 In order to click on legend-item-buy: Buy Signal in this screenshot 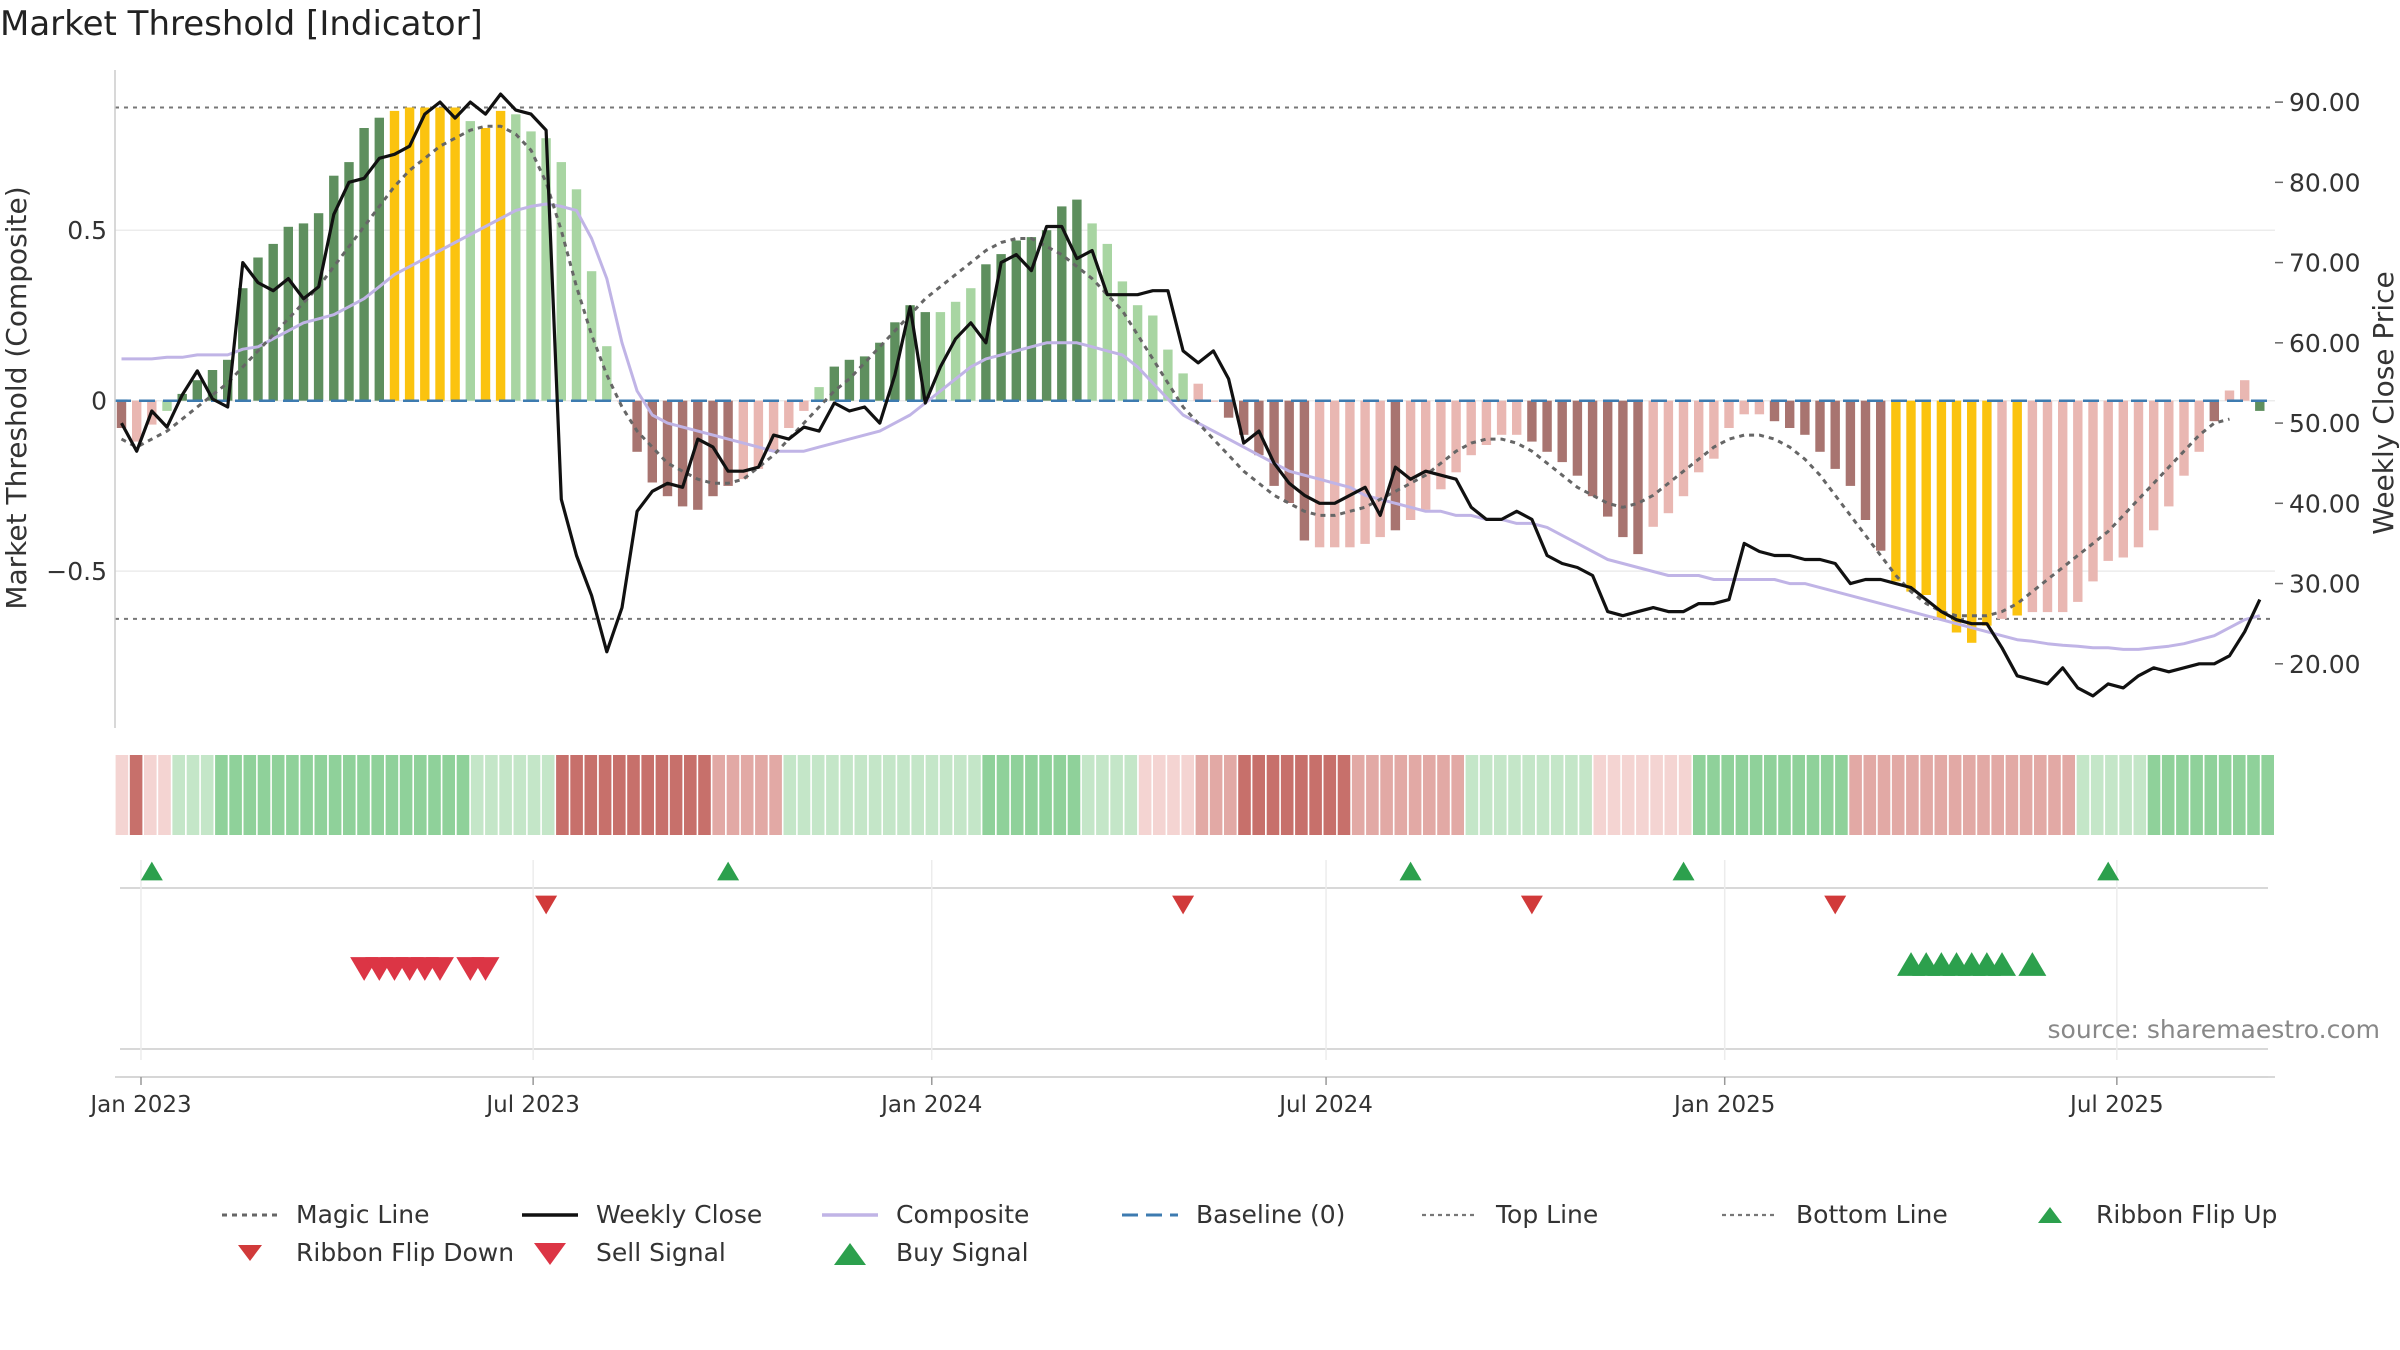, I will do `click(924, 1252)`.